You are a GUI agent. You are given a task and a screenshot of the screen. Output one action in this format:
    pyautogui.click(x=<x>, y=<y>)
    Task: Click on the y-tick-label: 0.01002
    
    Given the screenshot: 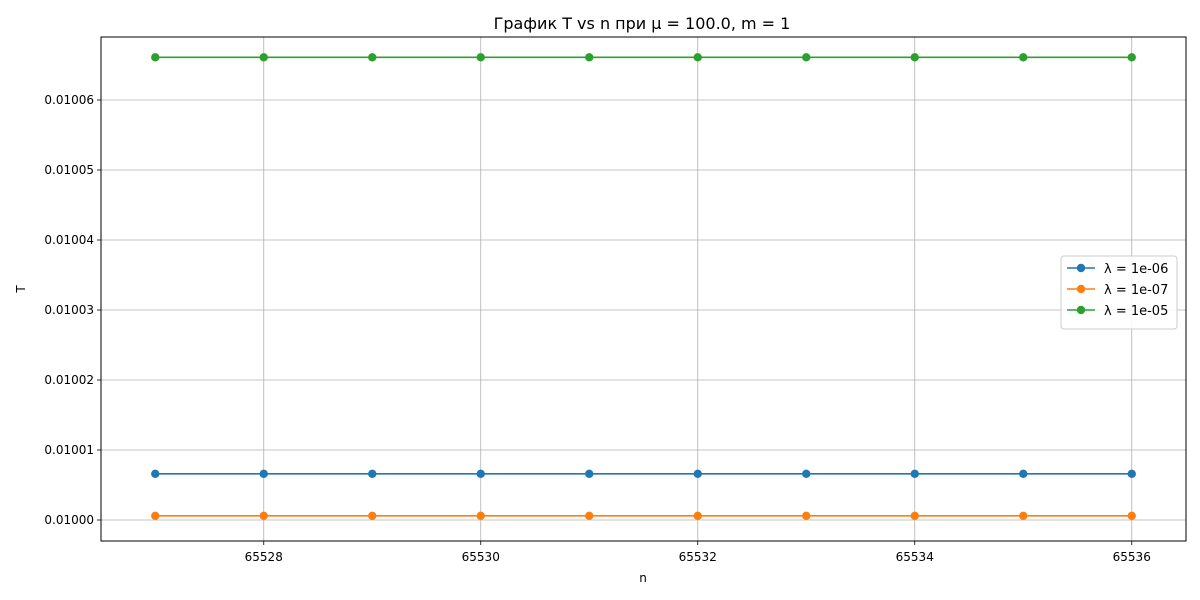 What is the action you would take?
    pyautogui.click(x=69, y=380)
    